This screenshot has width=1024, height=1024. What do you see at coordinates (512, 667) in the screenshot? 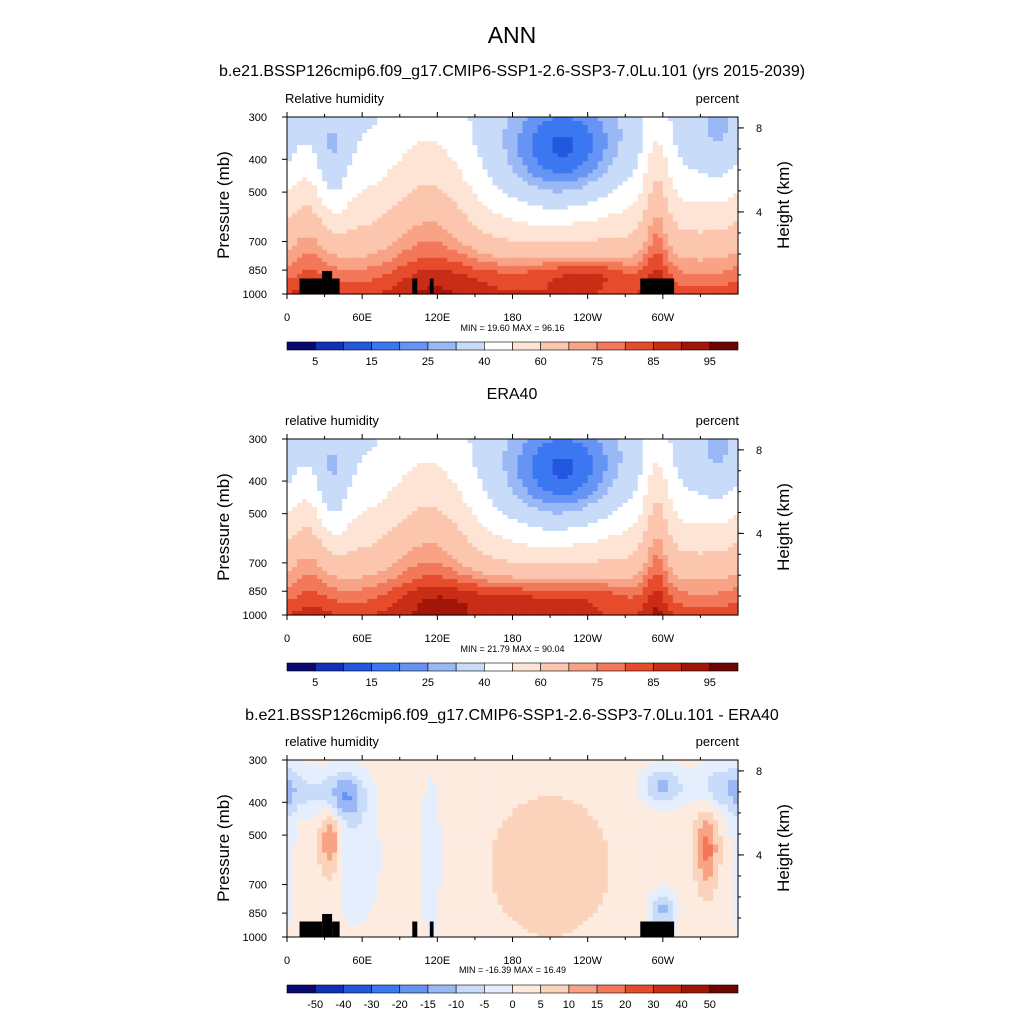
I see `panel-2-colorbar` at bounding box center [512, 667].